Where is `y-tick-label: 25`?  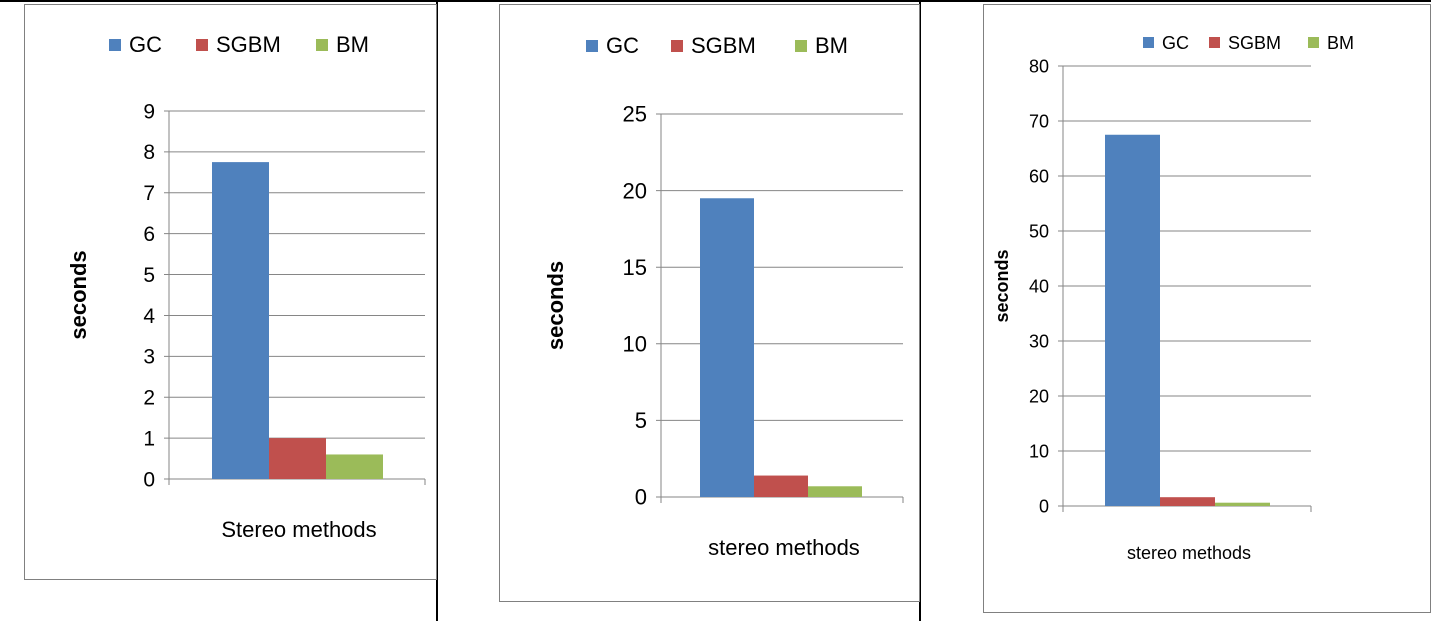 y-tick-label: 25 is located at coordinates (635, 114).